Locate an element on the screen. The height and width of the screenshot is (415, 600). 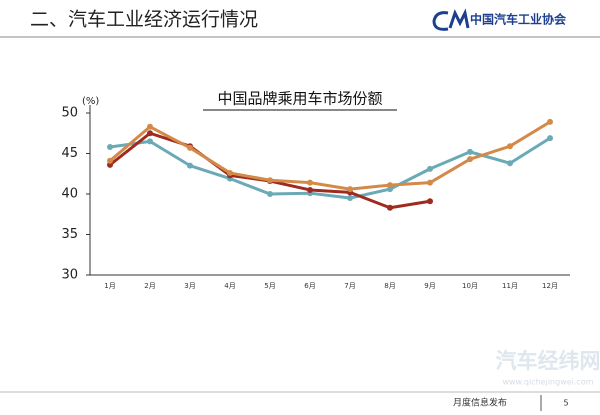
x-tick-label: 4月 is located at coordinates (229, 286).